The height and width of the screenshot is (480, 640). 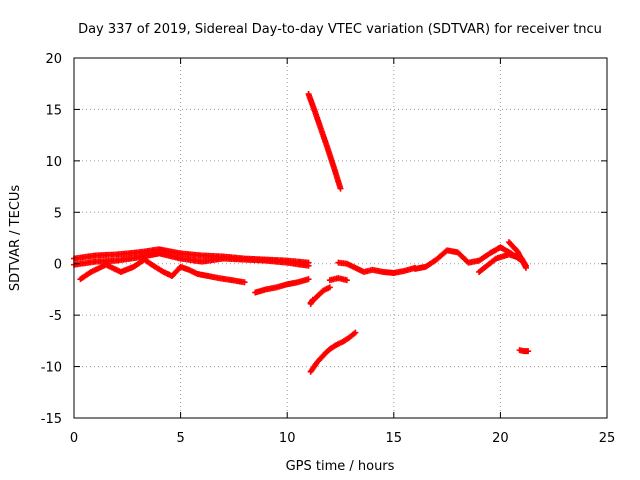 I want to click on series-mid-cluster, so click(x=377, y=267).